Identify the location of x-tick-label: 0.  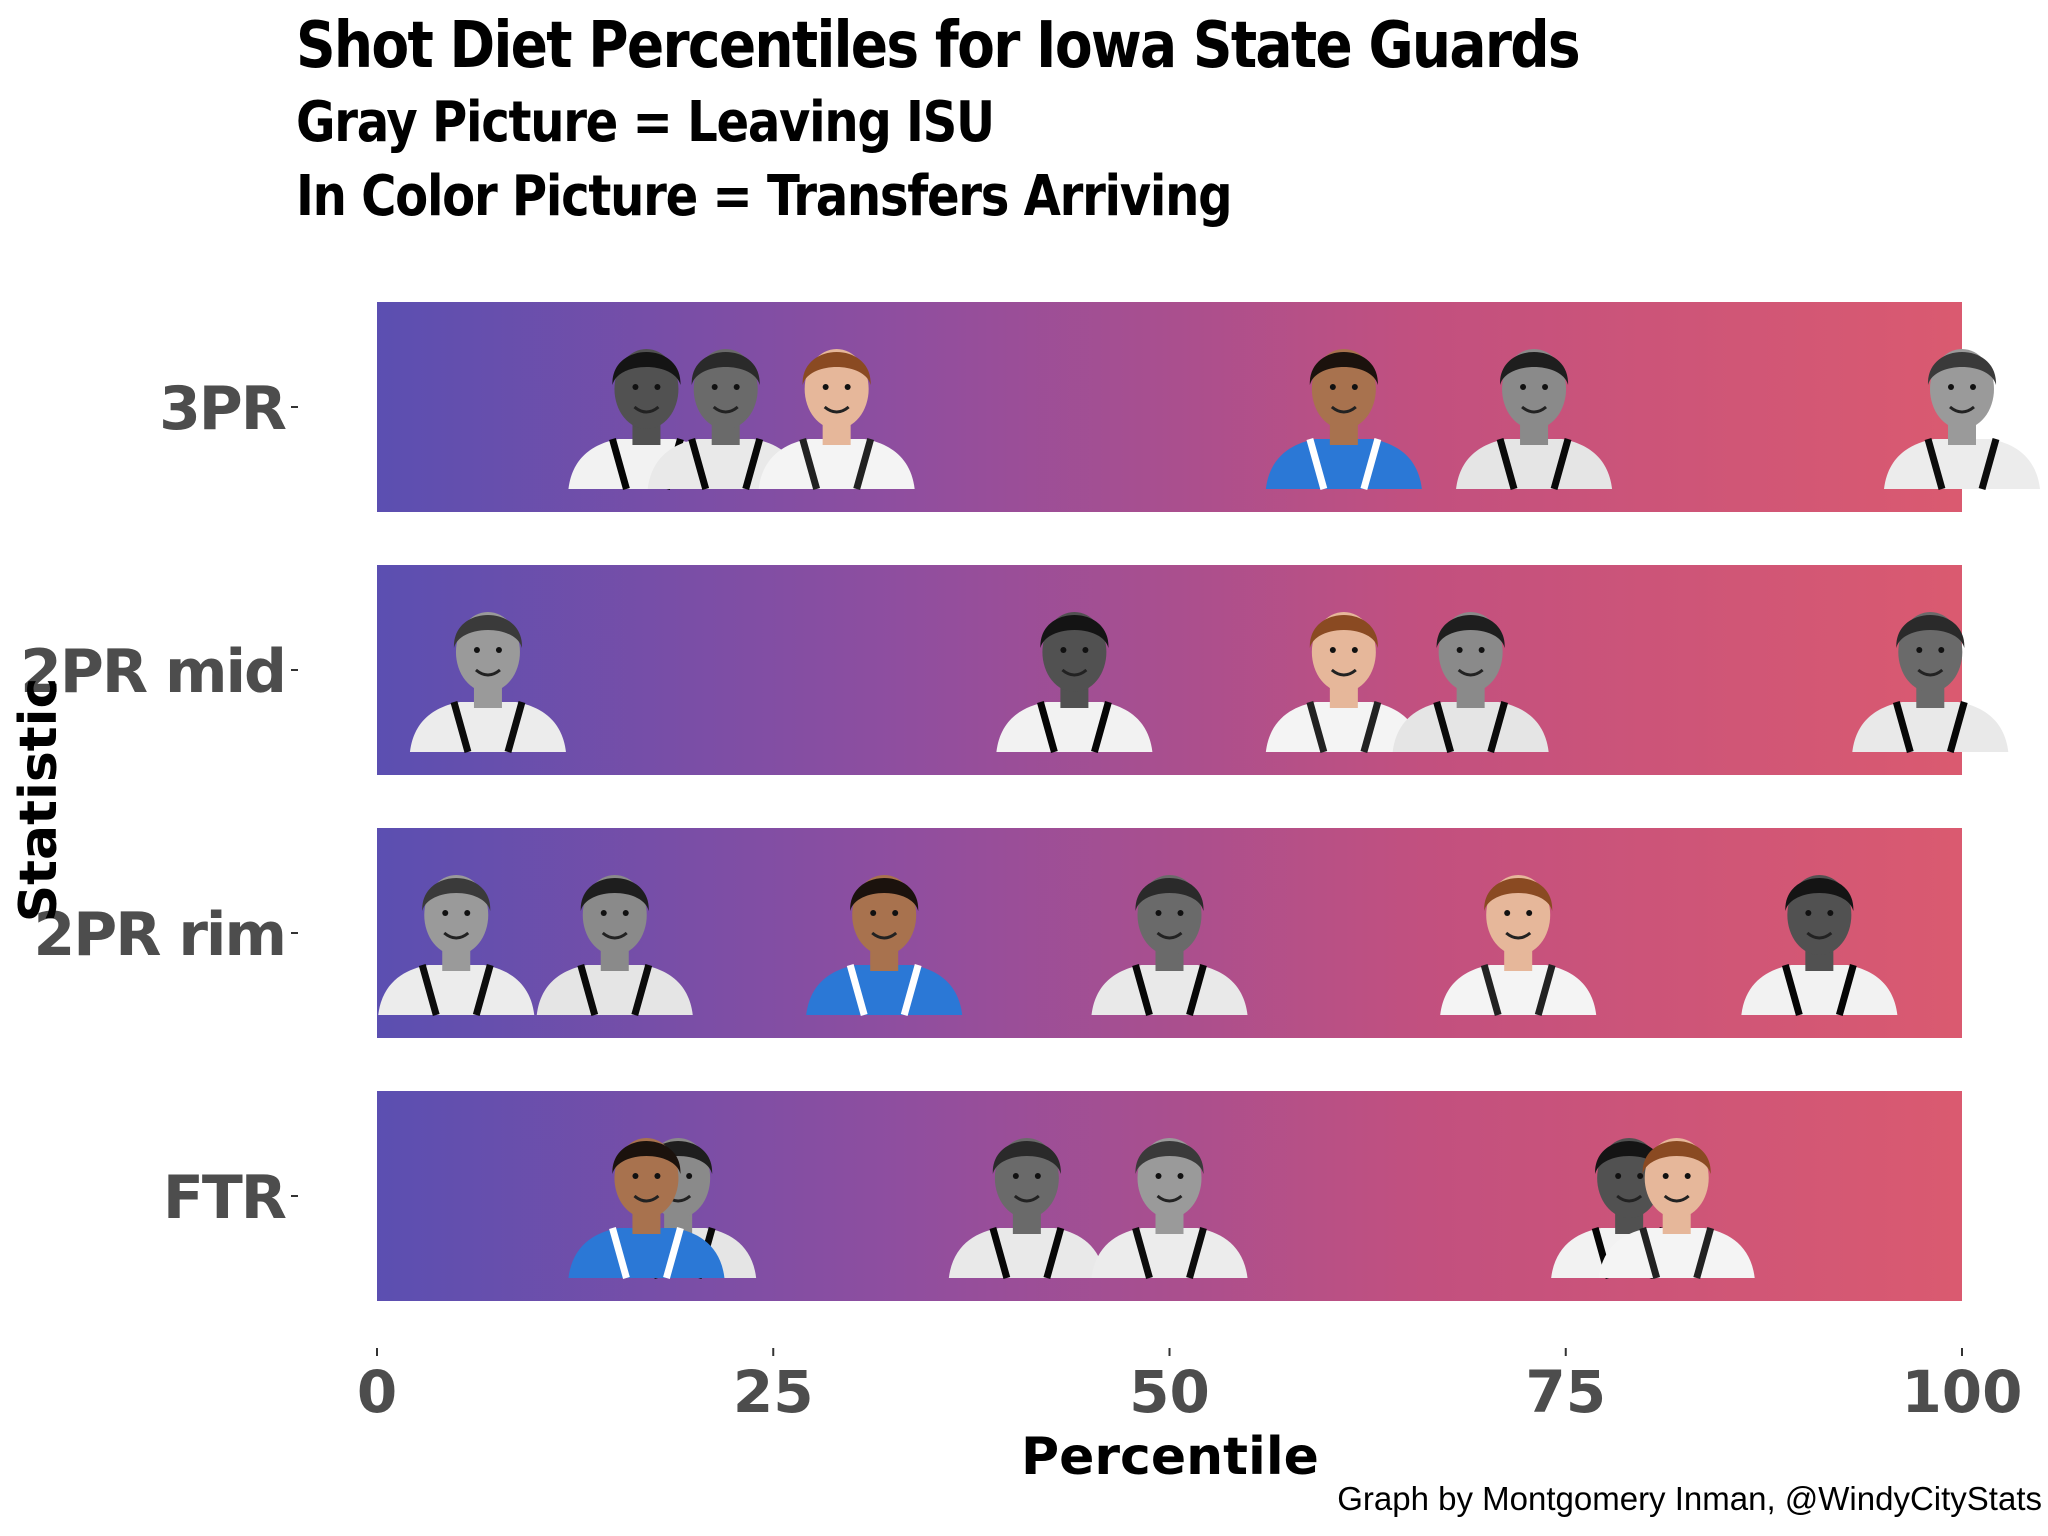
(377, 1392).